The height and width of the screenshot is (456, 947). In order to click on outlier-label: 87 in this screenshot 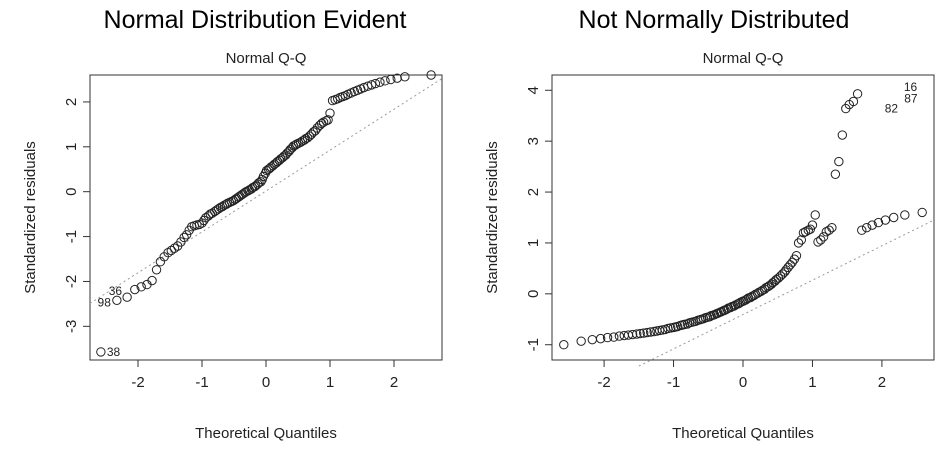, I will do `click(911, 98)`.